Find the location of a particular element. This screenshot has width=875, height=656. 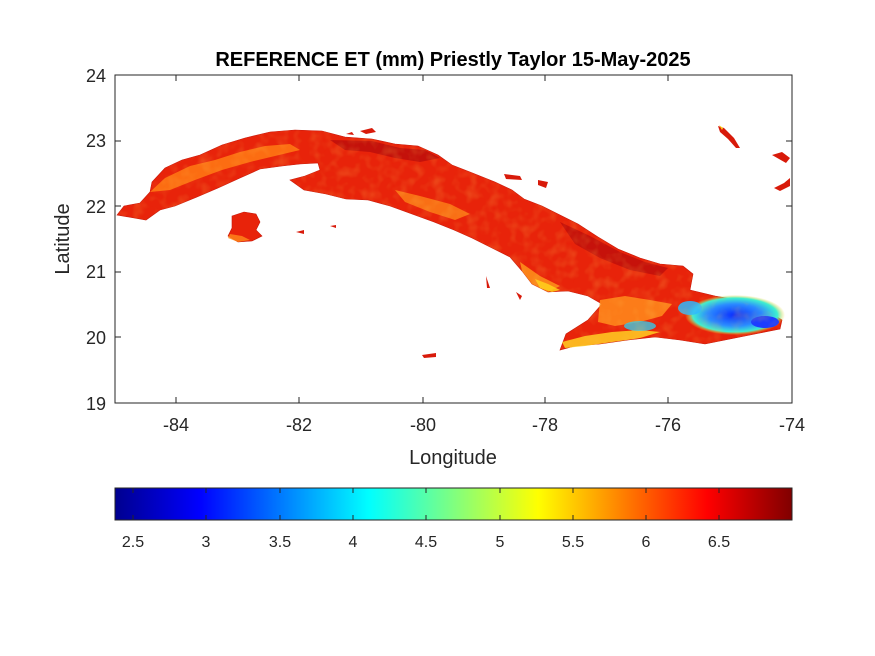

hispaniola-tip is located at coordinates (781, 171).